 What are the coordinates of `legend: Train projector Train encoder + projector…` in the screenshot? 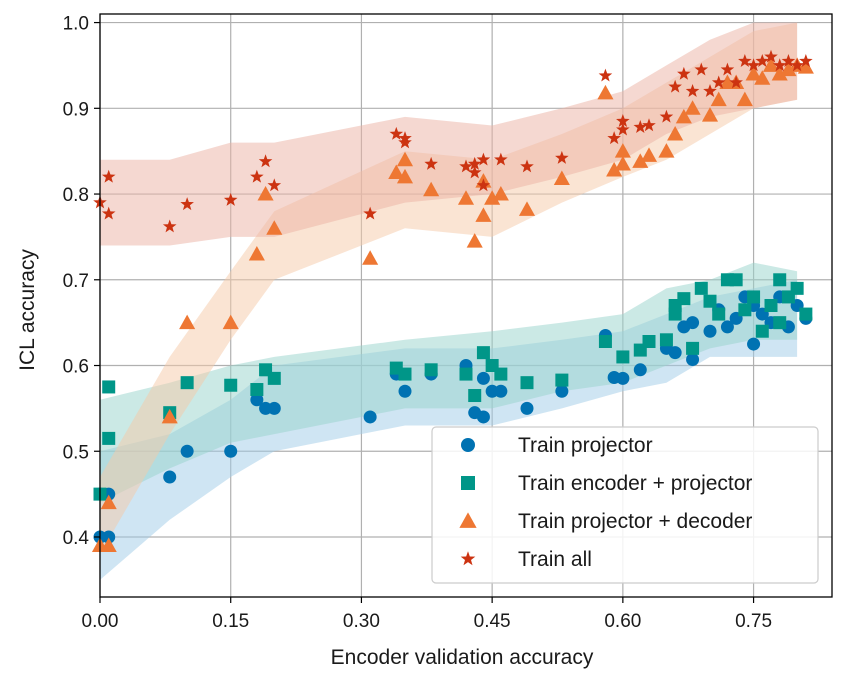 It's located at (625, 505).